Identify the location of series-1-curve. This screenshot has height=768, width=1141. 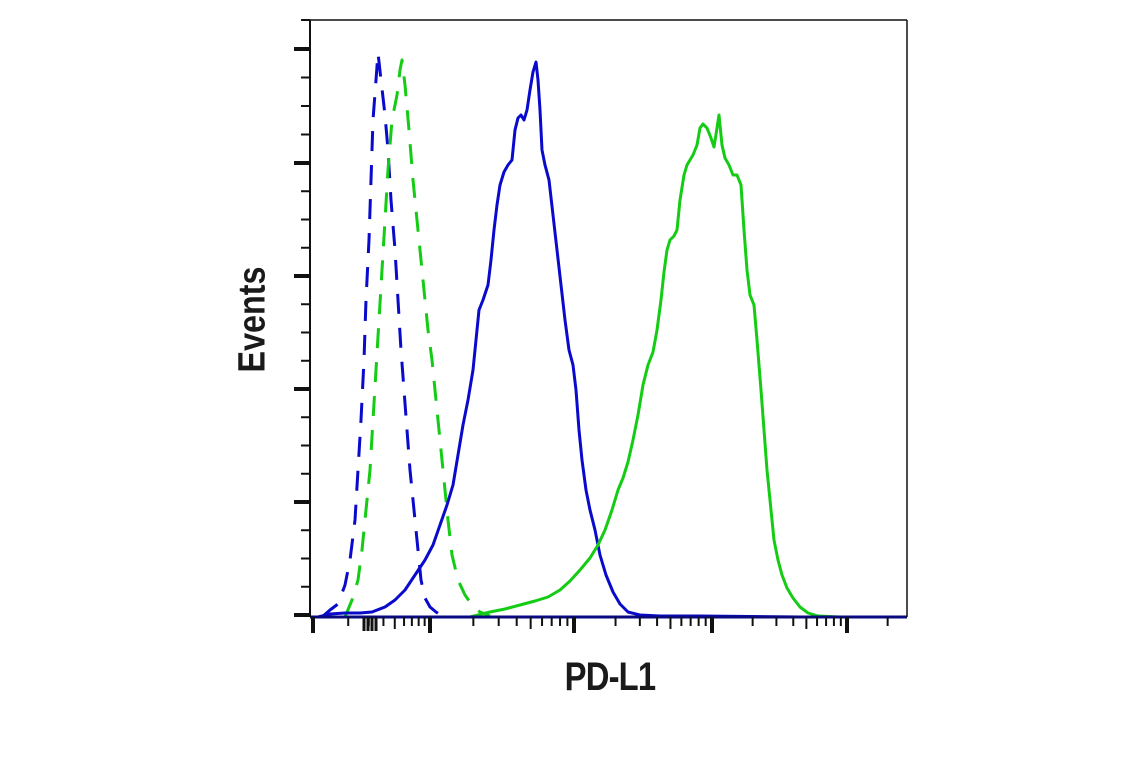
(417, 338).